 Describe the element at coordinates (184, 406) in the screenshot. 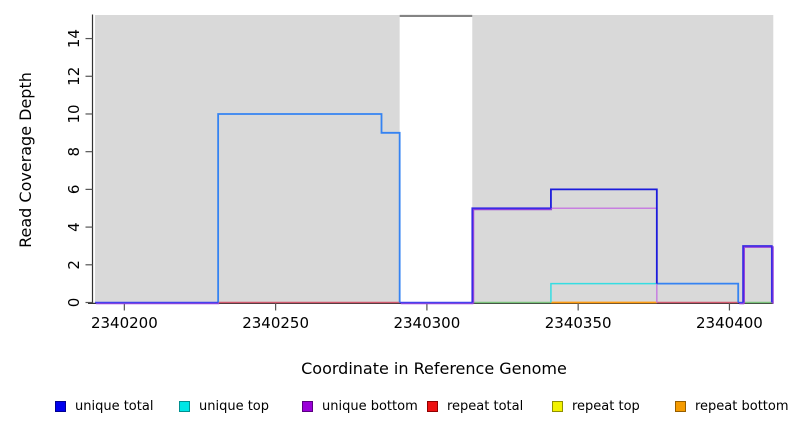

I see `legend-swatch-icon-unique-top` at that location.